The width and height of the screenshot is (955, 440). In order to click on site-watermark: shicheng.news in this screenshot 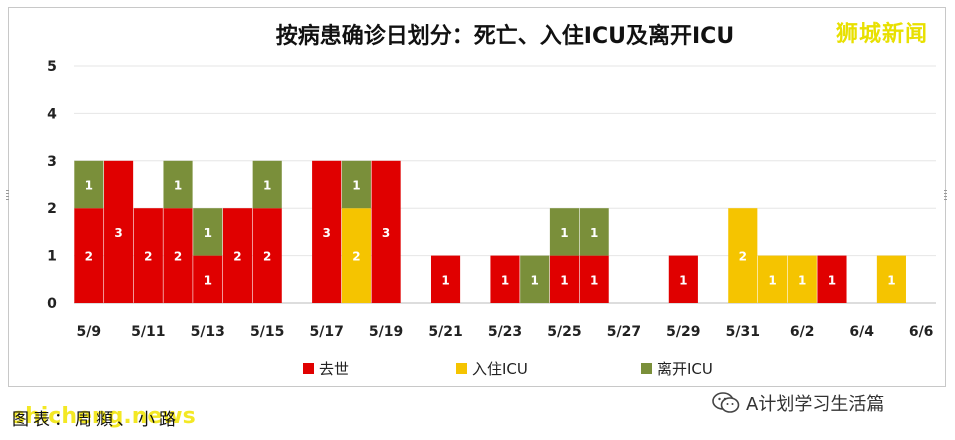, I will do `click(104, 416)`.